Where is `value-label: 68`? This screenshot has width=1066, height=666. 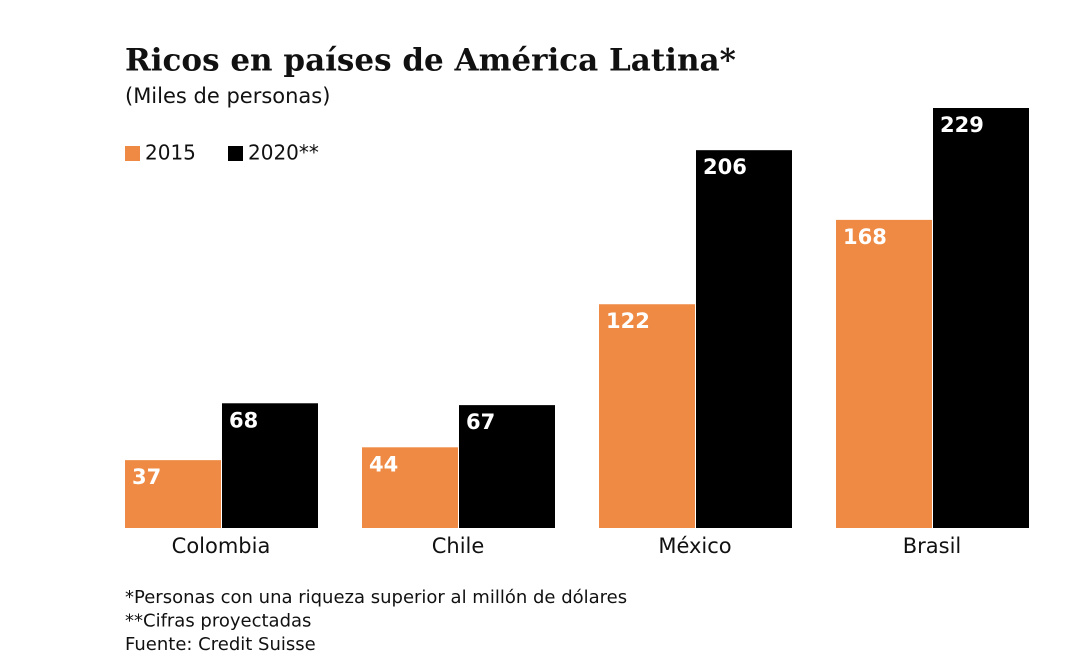 value-label: 68 is located at coordinates (243, 420).